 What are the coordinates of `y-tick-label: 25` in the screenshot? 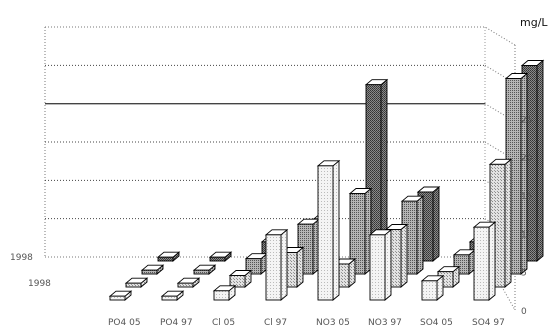 It's located at (526, 120).